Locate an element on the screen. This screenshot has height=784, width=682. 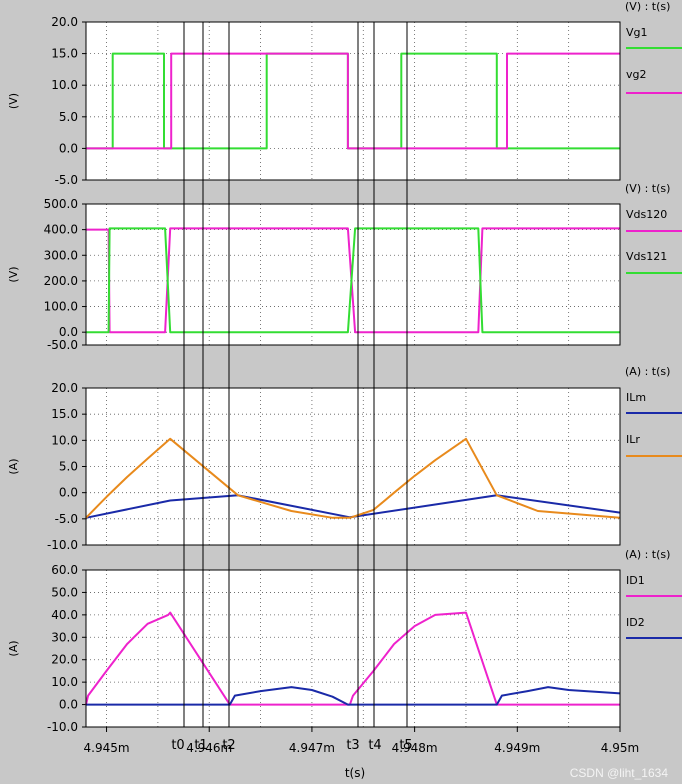
time-marker-label: t2 is located at coordinates (228, 745).